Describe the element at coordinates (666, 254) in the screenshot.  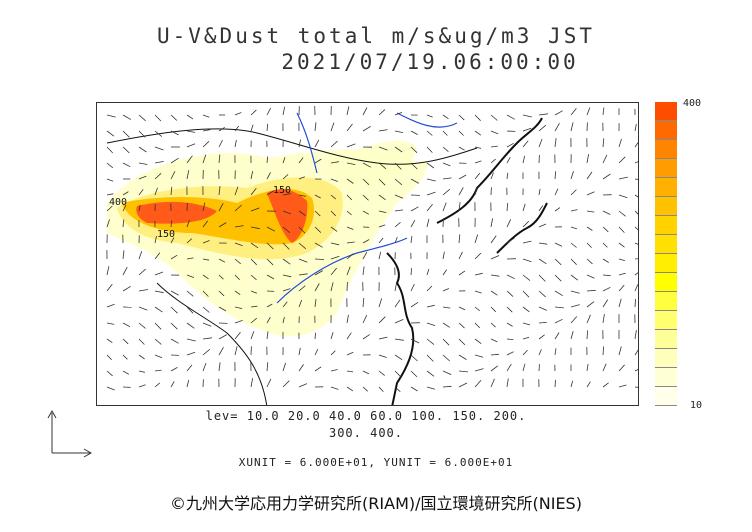
I see `color-legend` at that location.